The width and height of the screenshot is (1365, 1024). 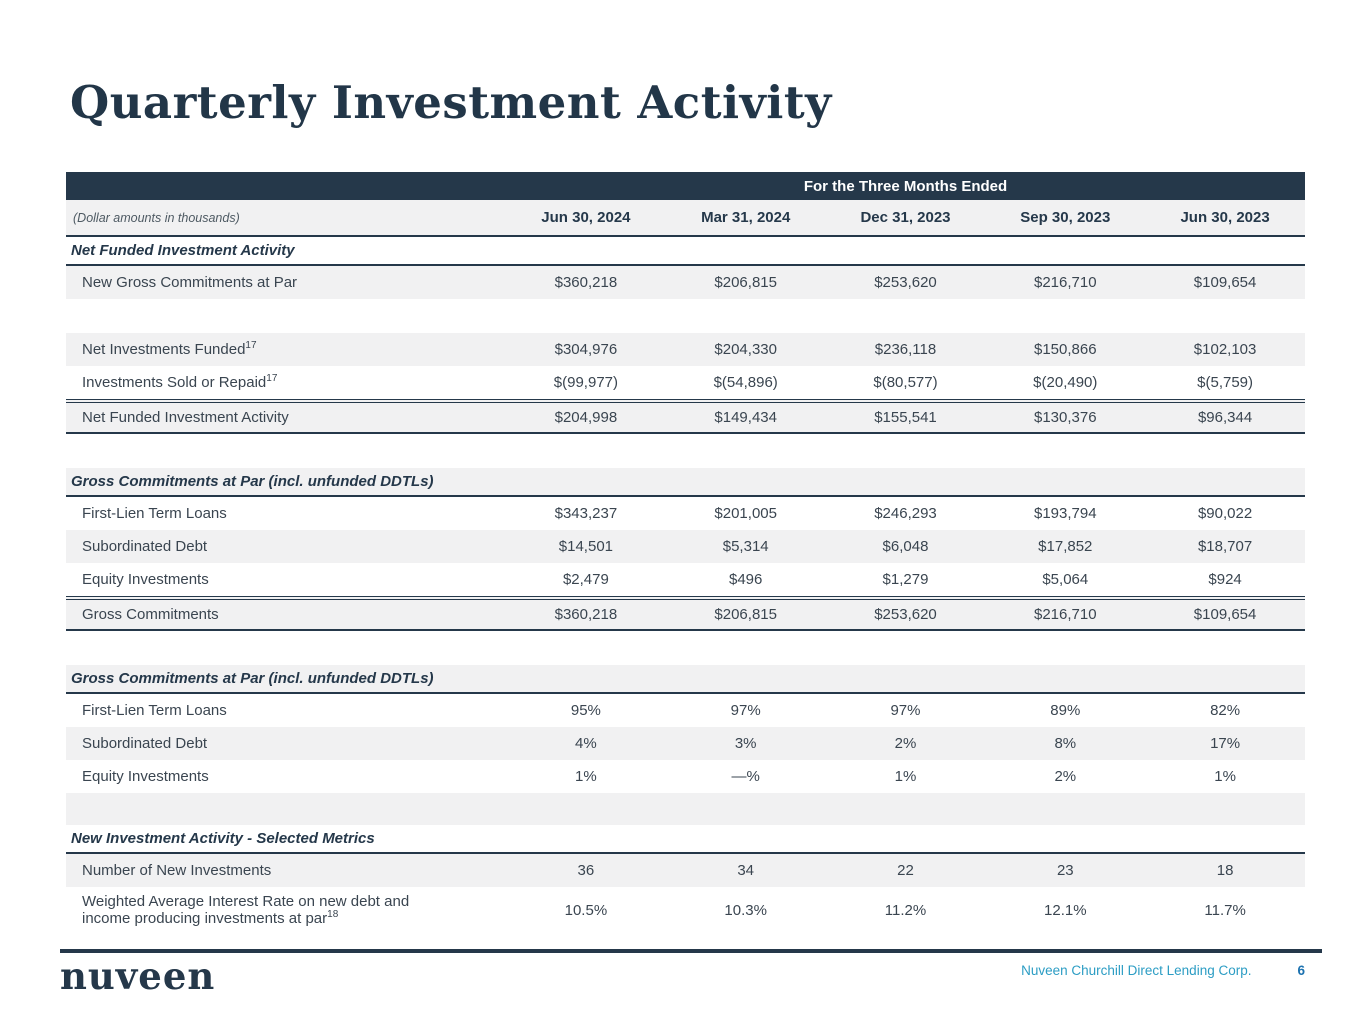 I want to click on cell-value: 11.7%, so click(x=1225, y=910).